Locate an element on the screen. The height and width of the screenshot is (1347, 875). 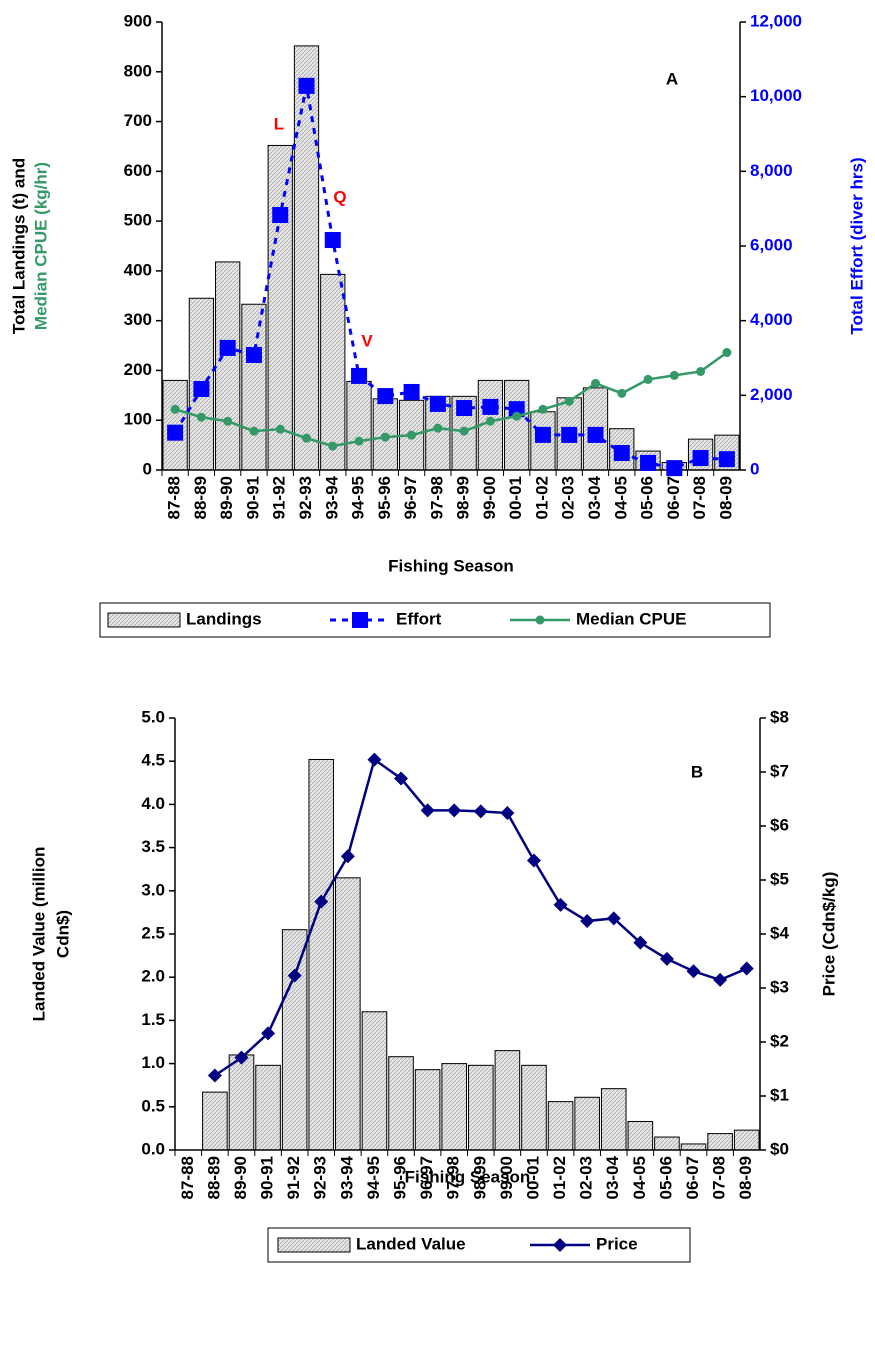
legend-box is located at coordinates (435, 620).